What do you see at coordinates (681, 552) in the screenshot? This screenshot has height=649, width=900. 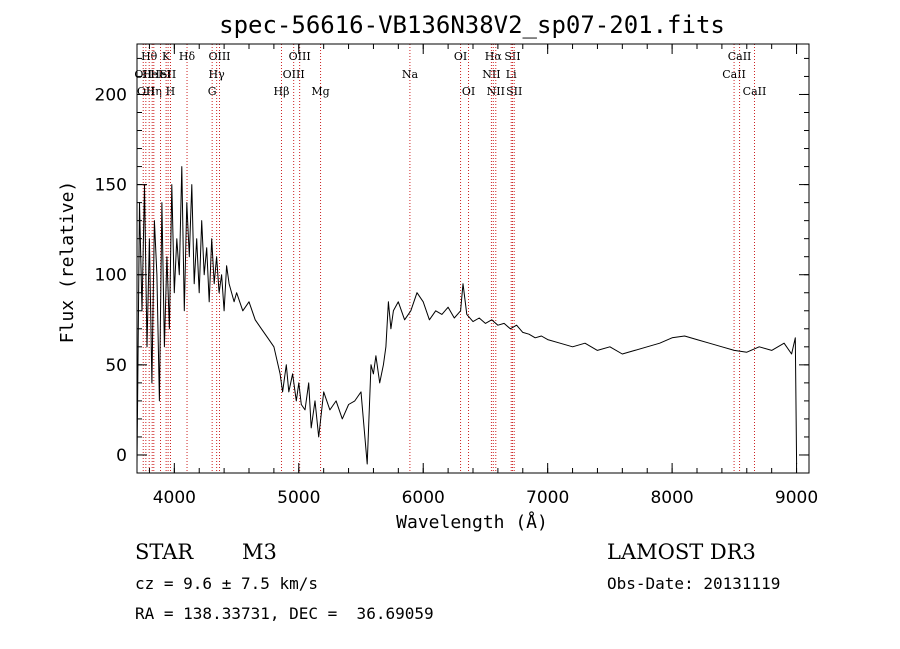 I see `survey-name: LAMOST DR3` at bounding box center [681, 552].